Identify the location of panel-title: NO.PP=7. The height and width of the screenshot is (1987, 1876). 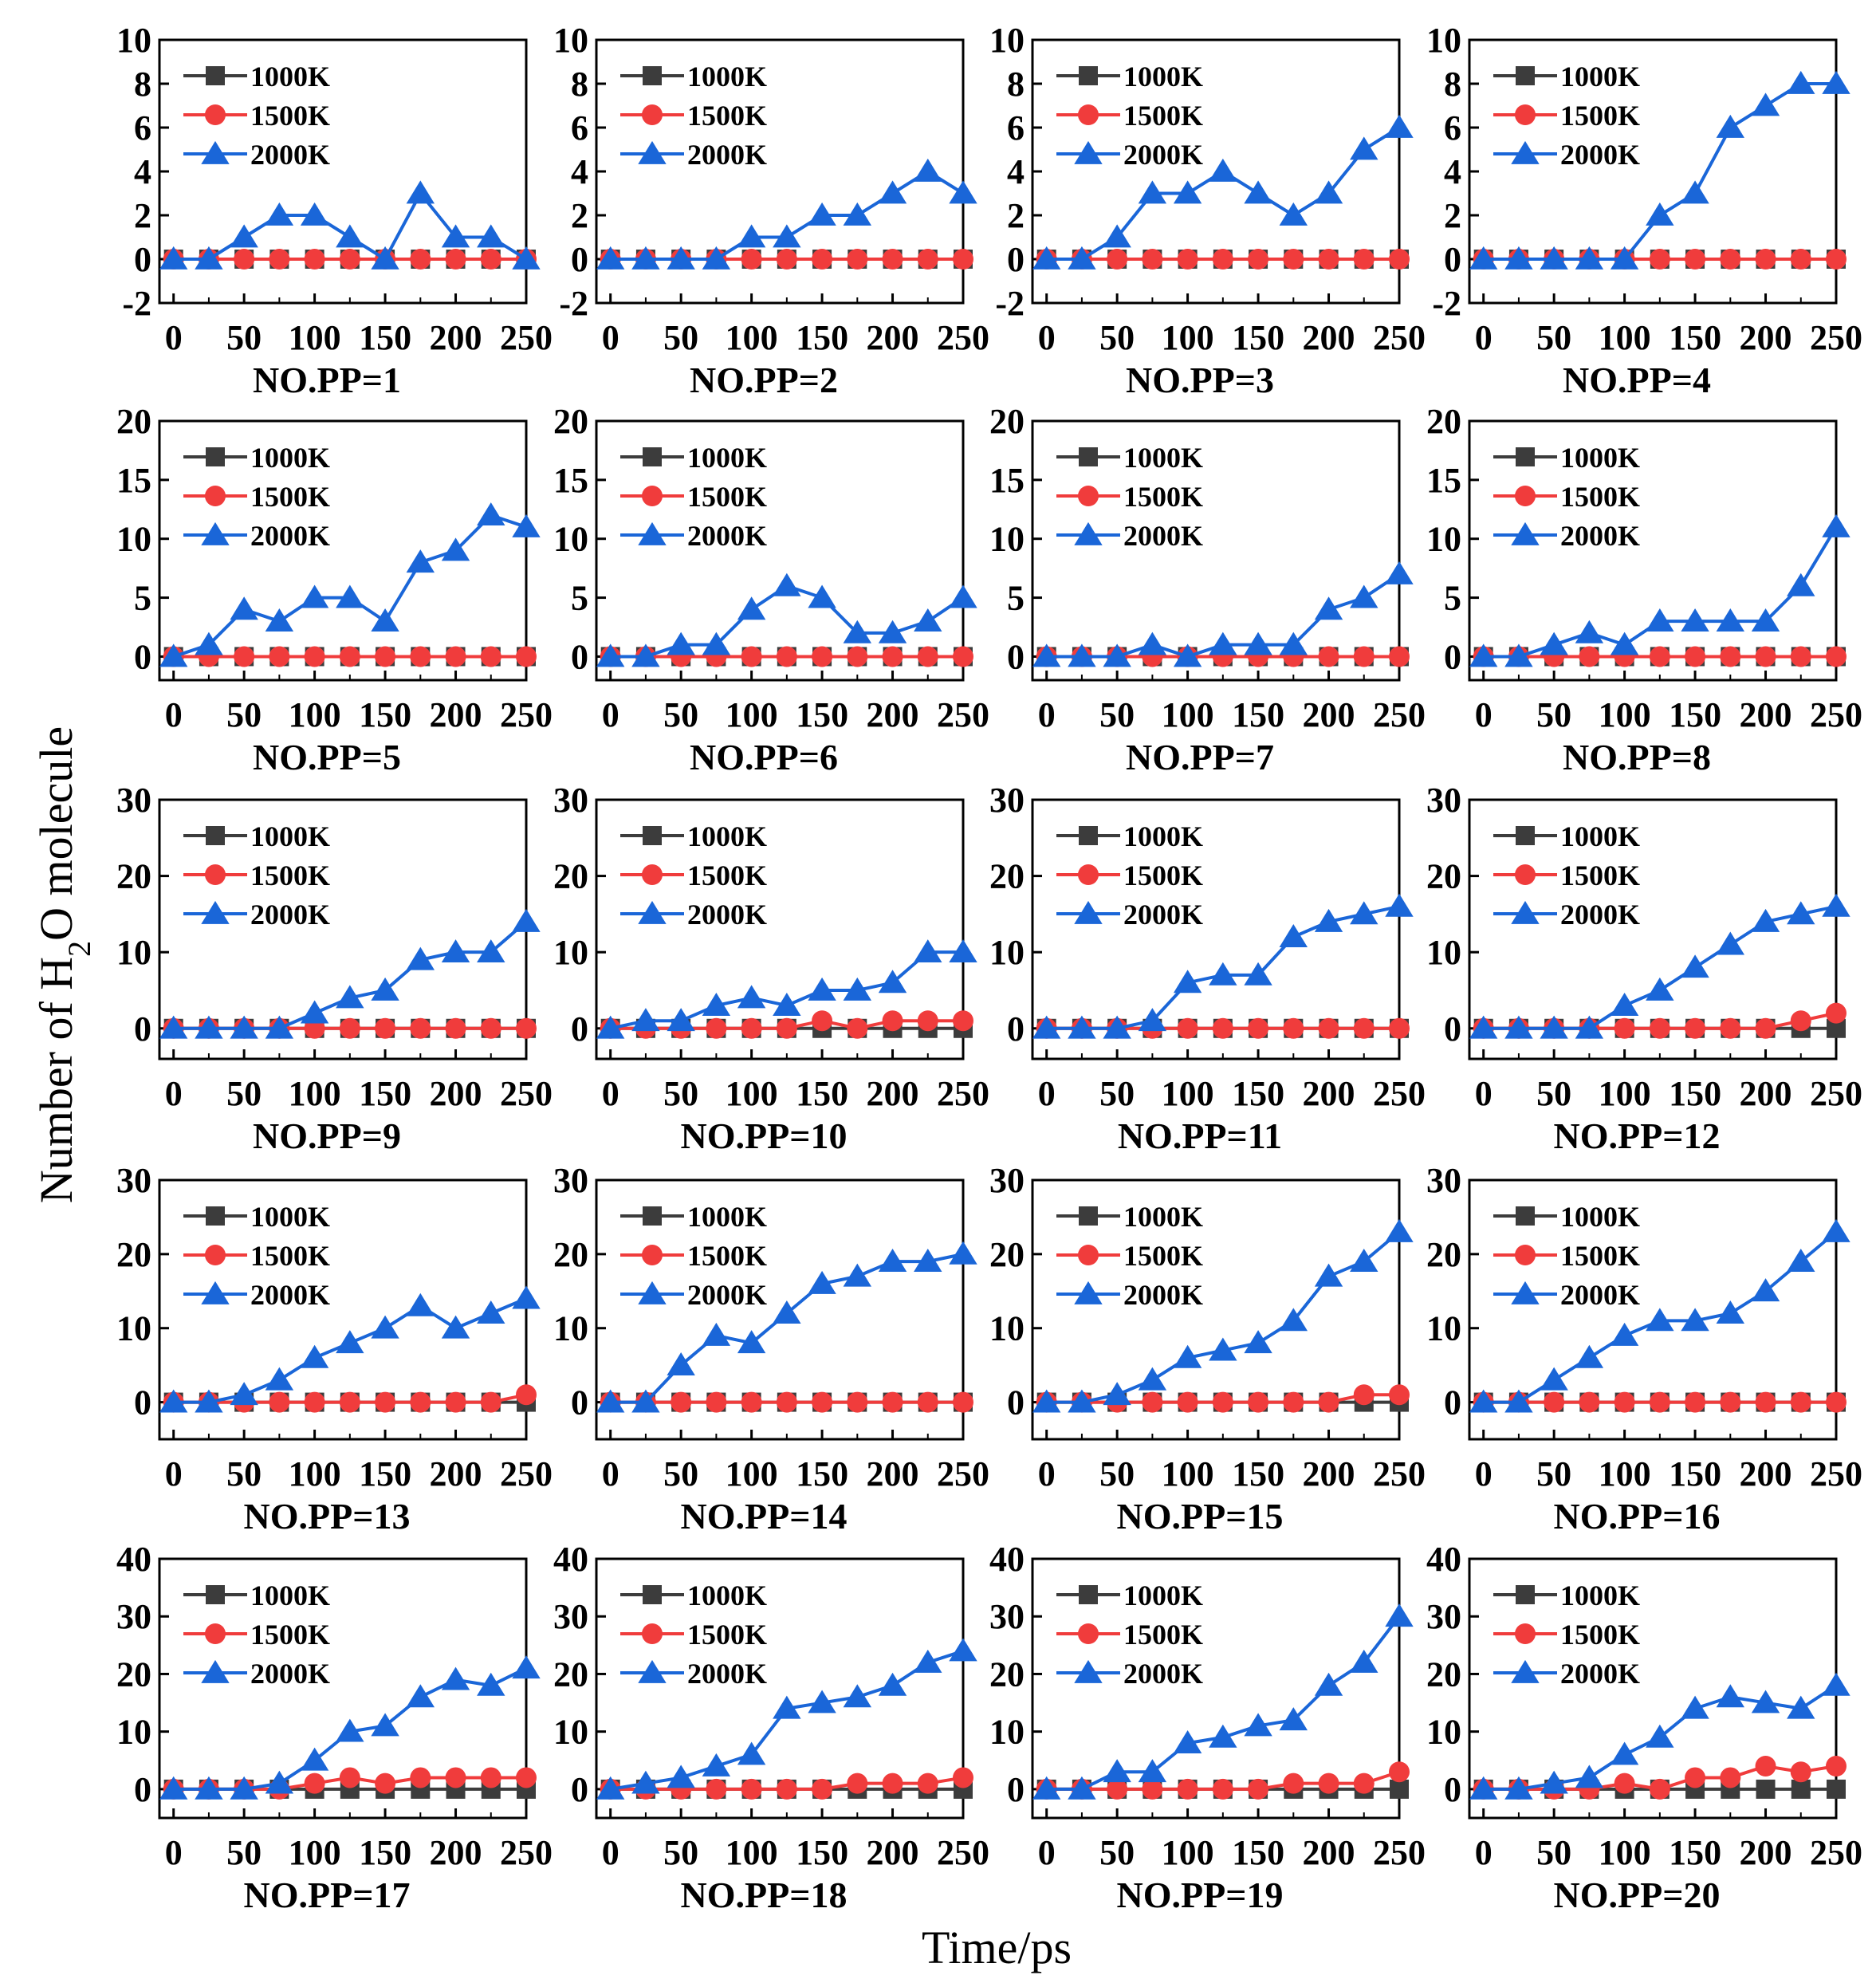
(1200, 757).